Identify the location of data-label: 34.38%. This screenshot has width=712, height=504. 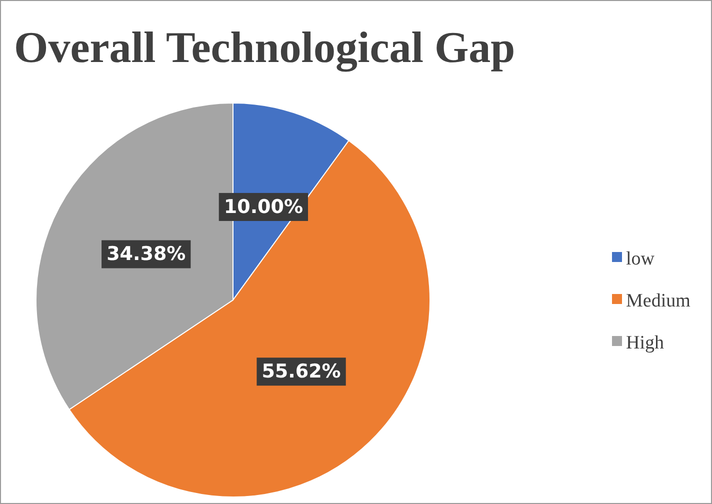
(146, 254).